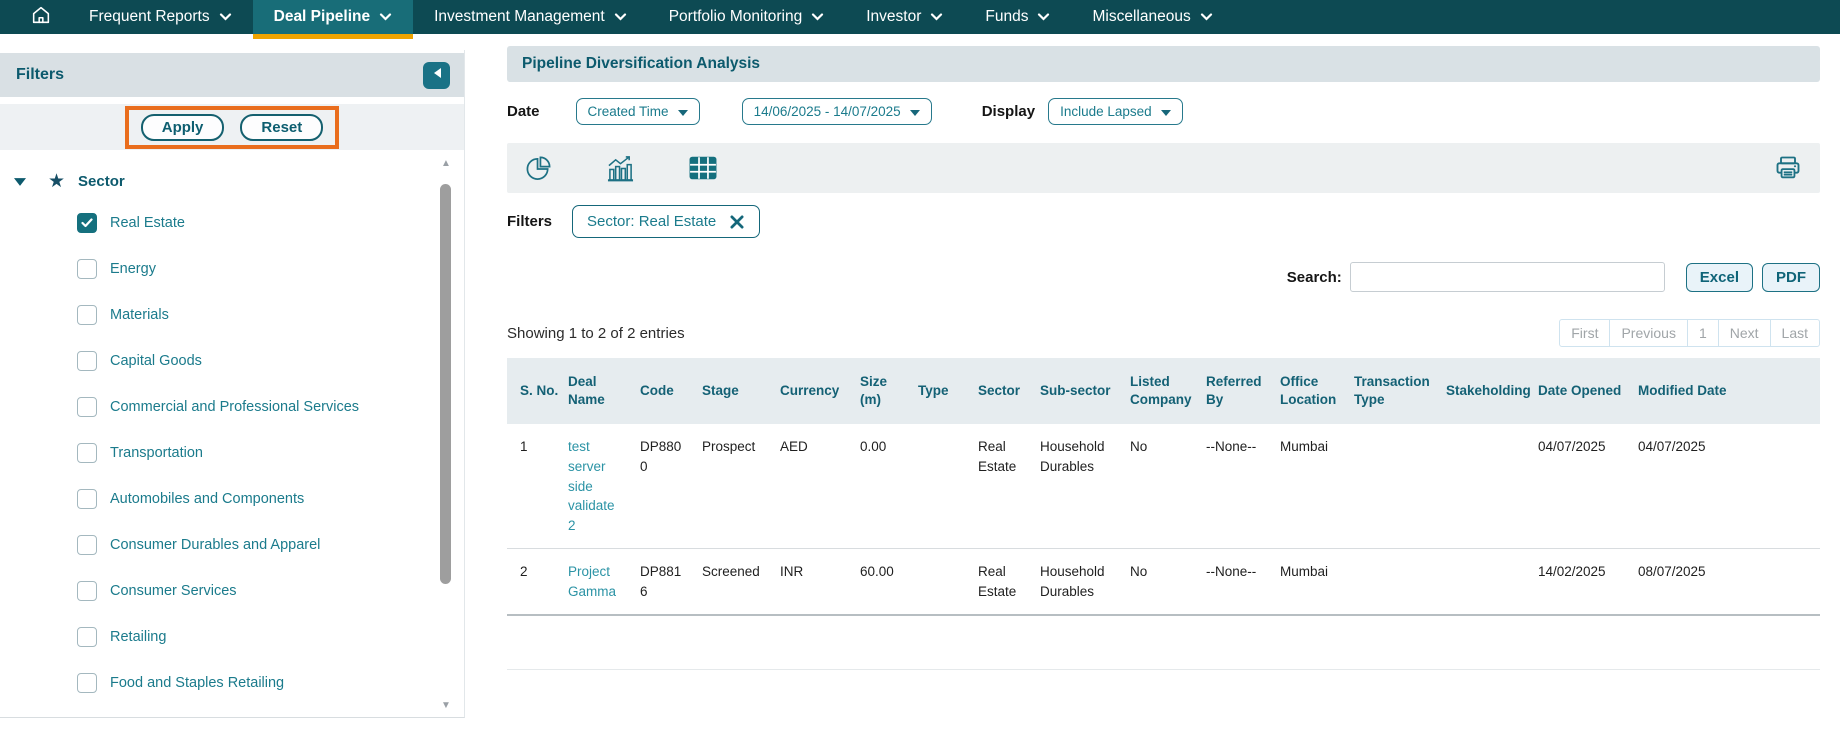  Describe the element at coordinates (703, 168) in the screenshot. I see `table-grid-icon` at that location.